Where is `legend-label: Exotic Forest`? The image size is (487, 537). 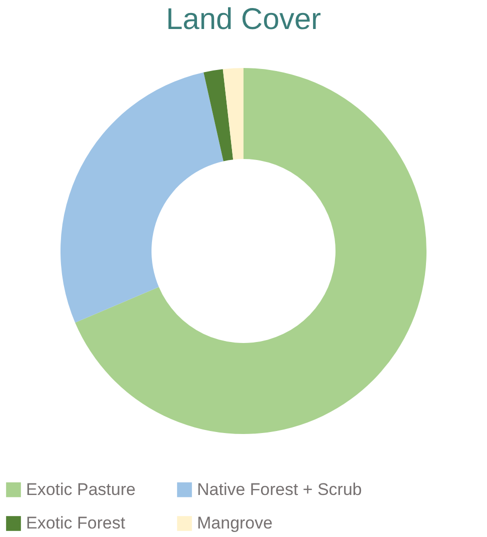
legend-label: Exotic Forest is located at coordinates (76, 523).